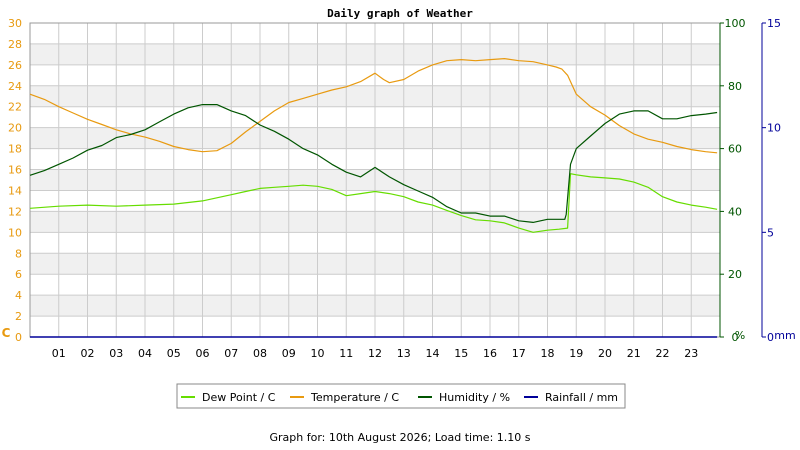  I want to click on x-axis-tick-label: 04, so click(145, 353).